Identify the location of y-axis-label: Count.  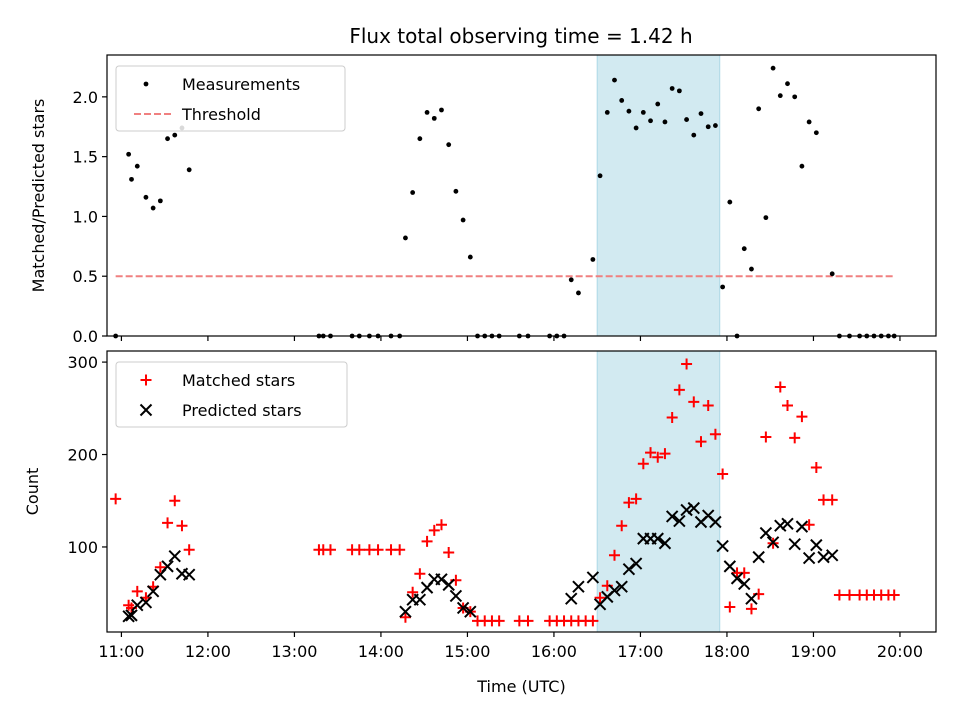
(32, 492).